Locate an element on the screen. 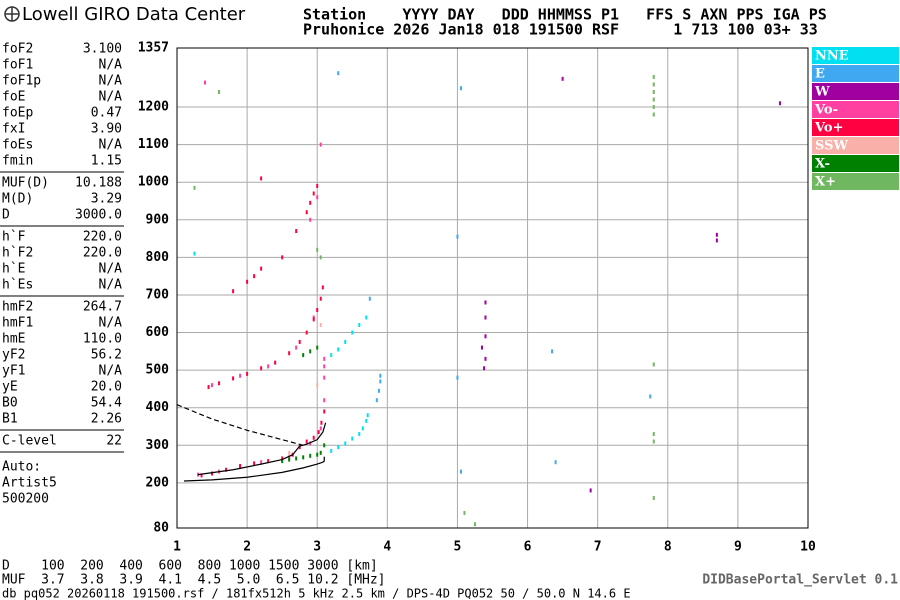 This screenshot has width=900, height=600. param-name: fmin is located at coordinates (17, 161).